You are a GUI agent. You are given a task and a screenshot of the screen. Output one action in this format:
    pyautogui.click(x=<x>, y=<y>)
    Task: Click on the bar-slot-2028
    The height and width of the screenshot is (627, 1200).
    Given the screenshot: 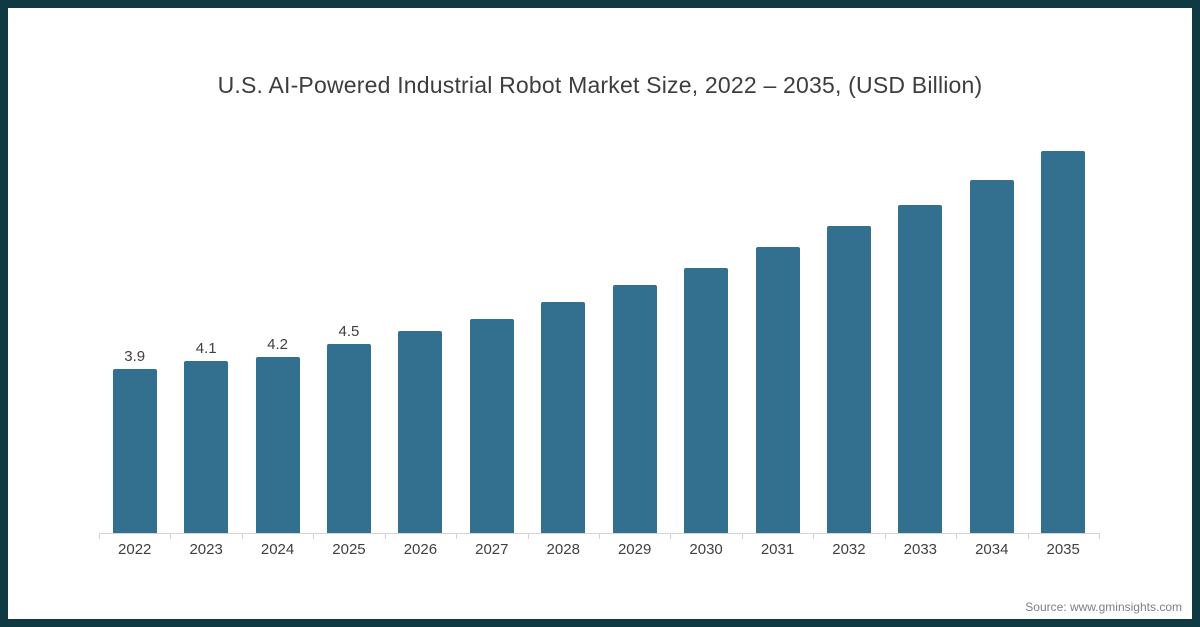 What is the action you would take?
    pyautogui.click(x=563, y=323)
    